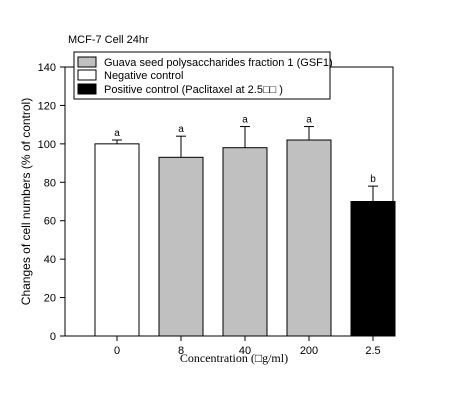 The image size is (458, 408). Describe the element at coordinates (193, 90) in the screenshot. I see `legend-label: Positive control (Paclitaxel at 2.5□□ )` at that location.